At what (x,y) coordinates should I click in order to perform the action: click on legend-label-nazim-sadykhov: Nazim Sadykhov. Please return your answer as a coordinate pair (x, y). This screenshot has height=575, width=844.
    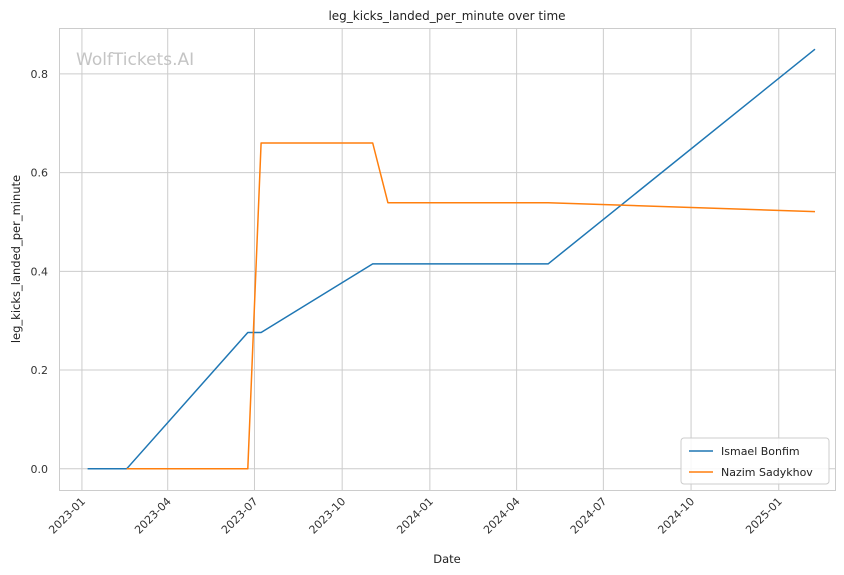
    Looking at the image, I should click on (767, 472).